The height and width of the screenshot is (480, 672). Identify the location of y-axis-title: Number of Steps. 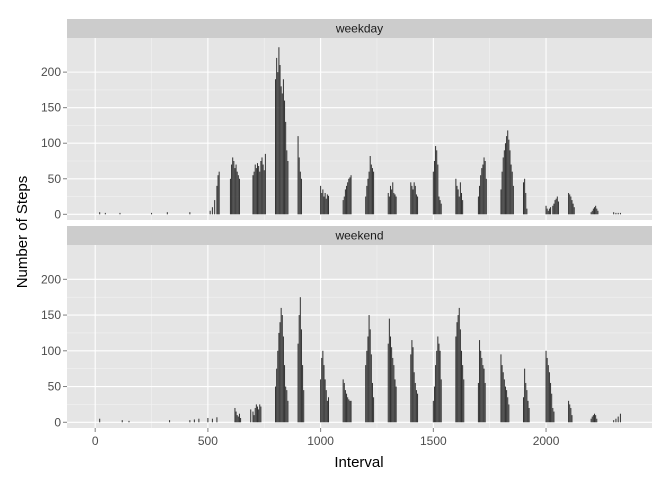
(22, 232).